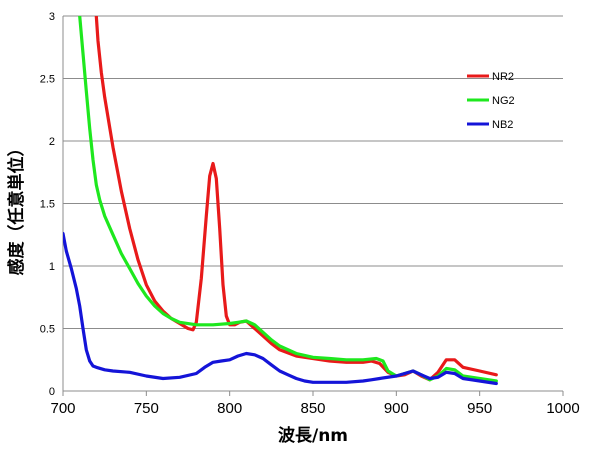 The width and height of the screenshot is (601, 450). Describe the element at coordinates (62, 408) in the screenshot. I see `x-tick-label: 700` at that location.